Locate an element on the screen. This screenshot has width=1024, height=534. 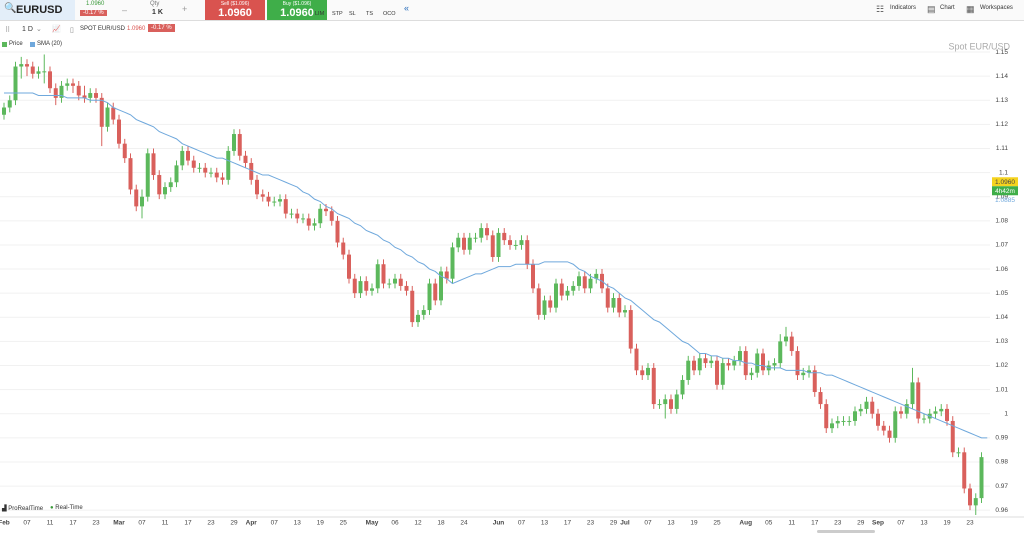
header-change: -0.17 % is located at coordinates (161, 28).